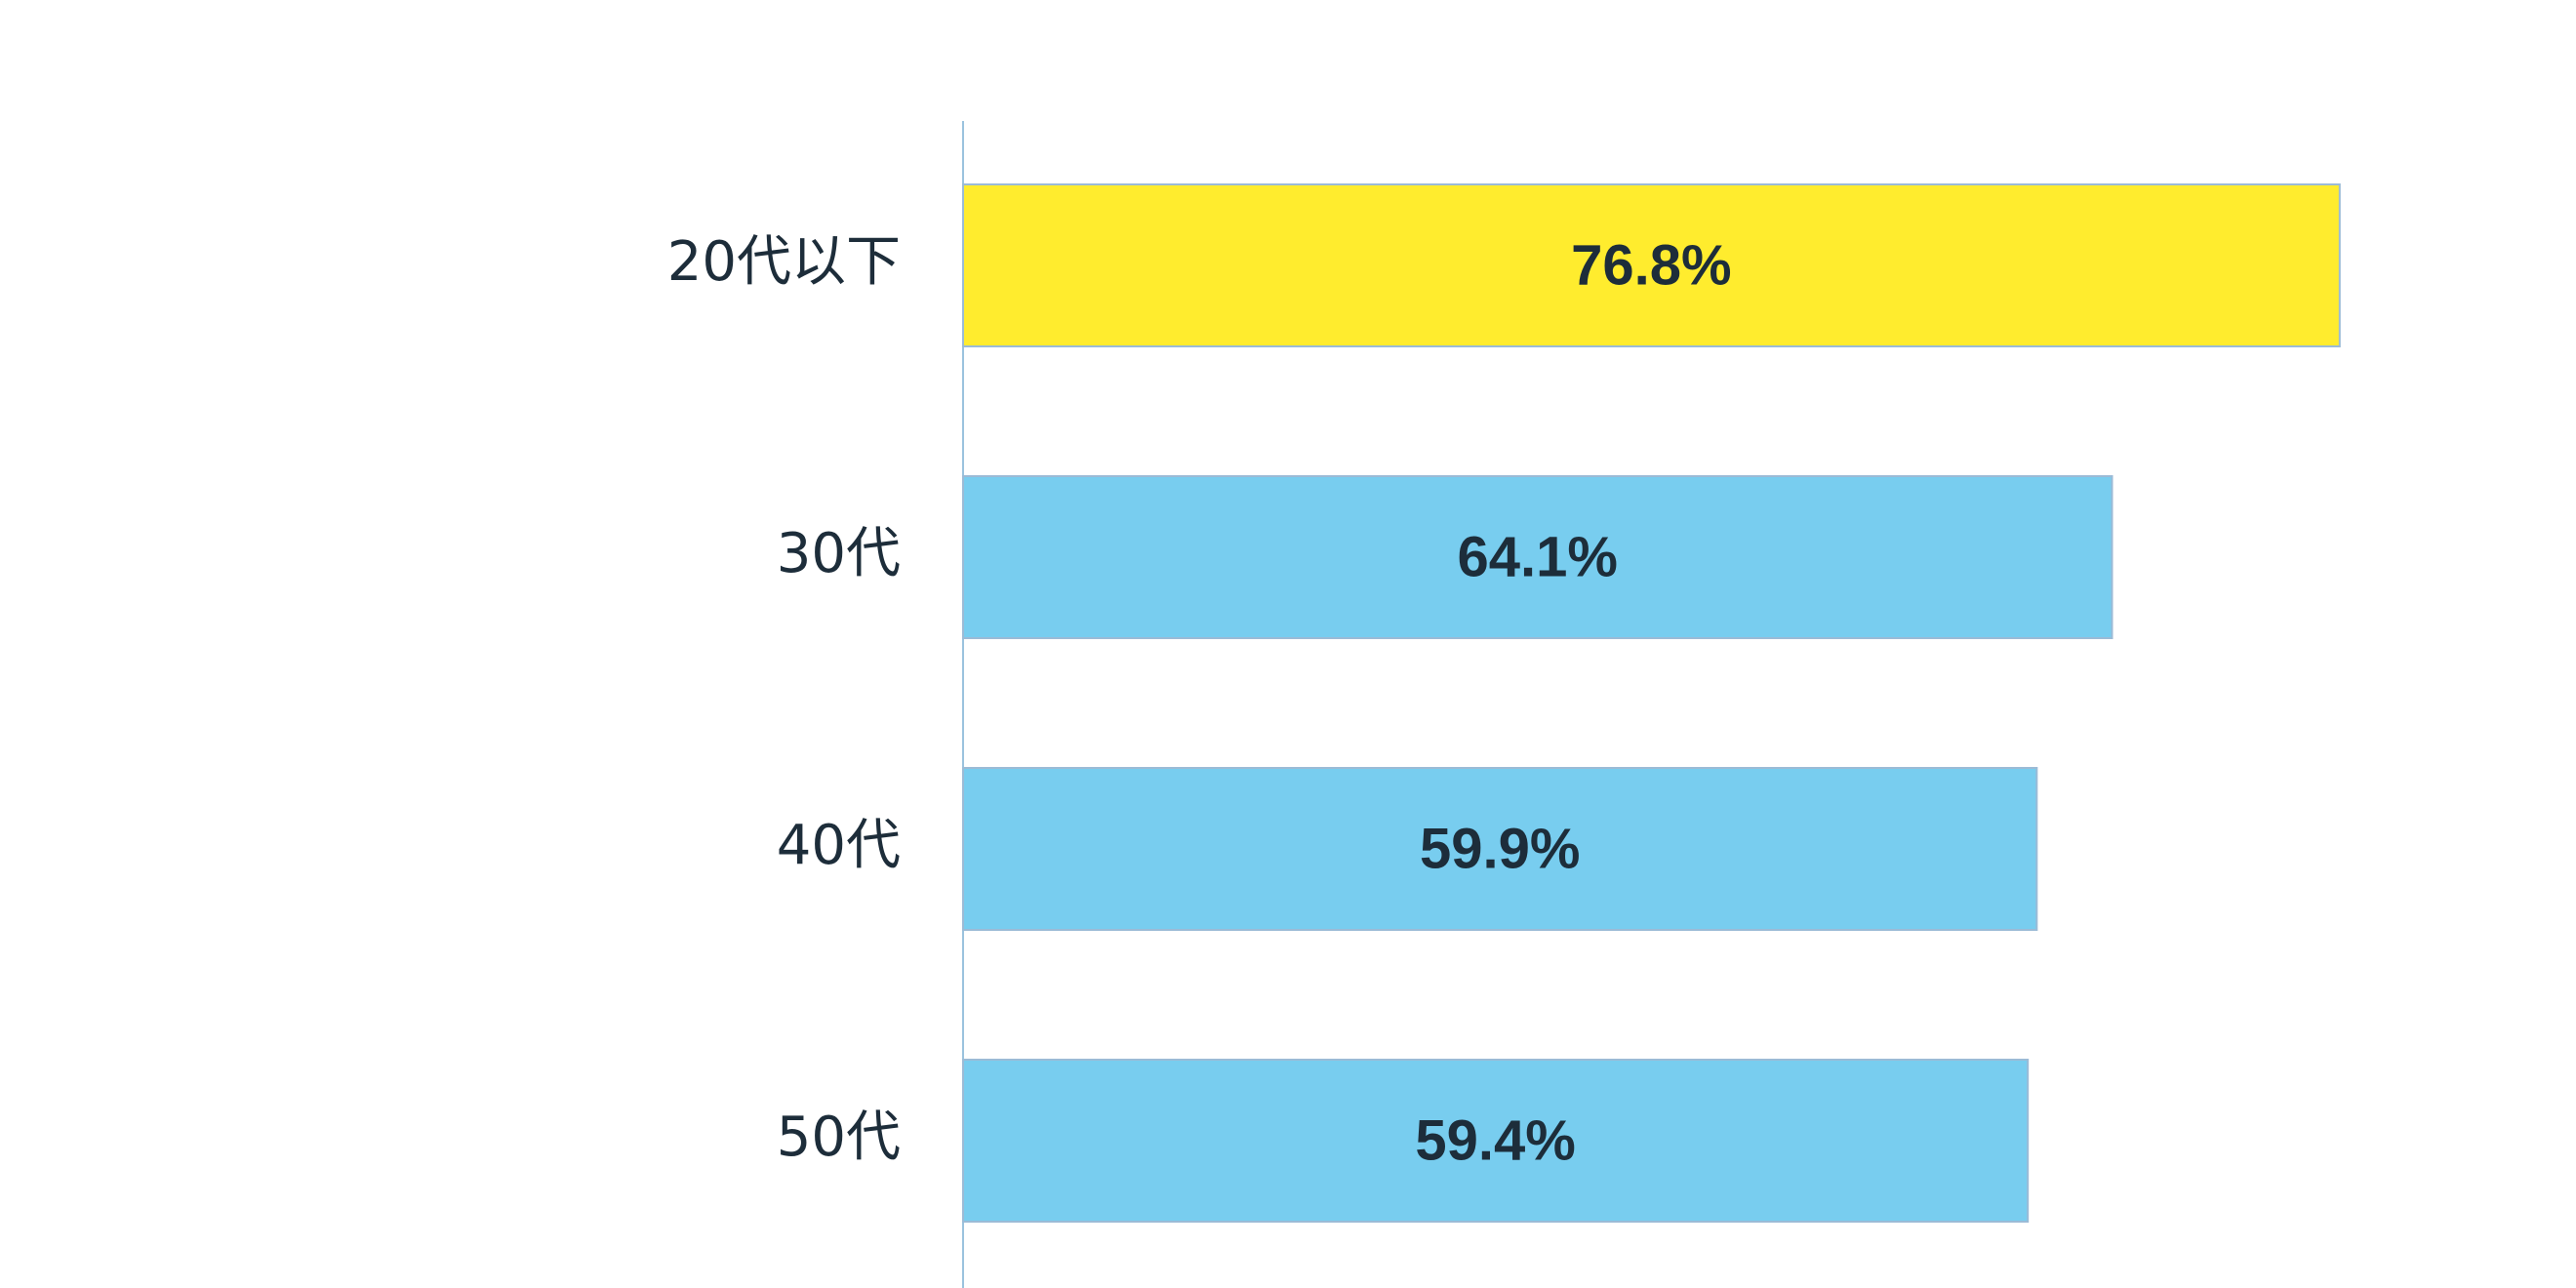 The height and width of the screenshot is (1288, 2576). What do you see at coordinates (839, 553) in the screenshot?
I see `category-label: 30代` at bounding box center [839, 553].